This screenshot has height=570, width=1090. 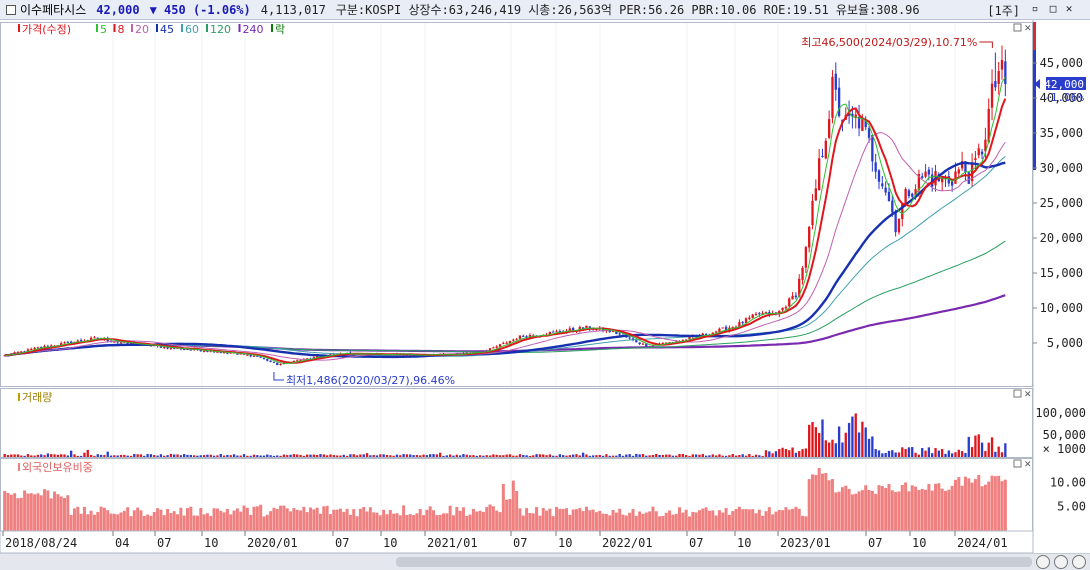 What do you see at coordinates (1003, 11) in the screenshot?
I see `period-selector: [1주]` at bounding box center [1003, 11].